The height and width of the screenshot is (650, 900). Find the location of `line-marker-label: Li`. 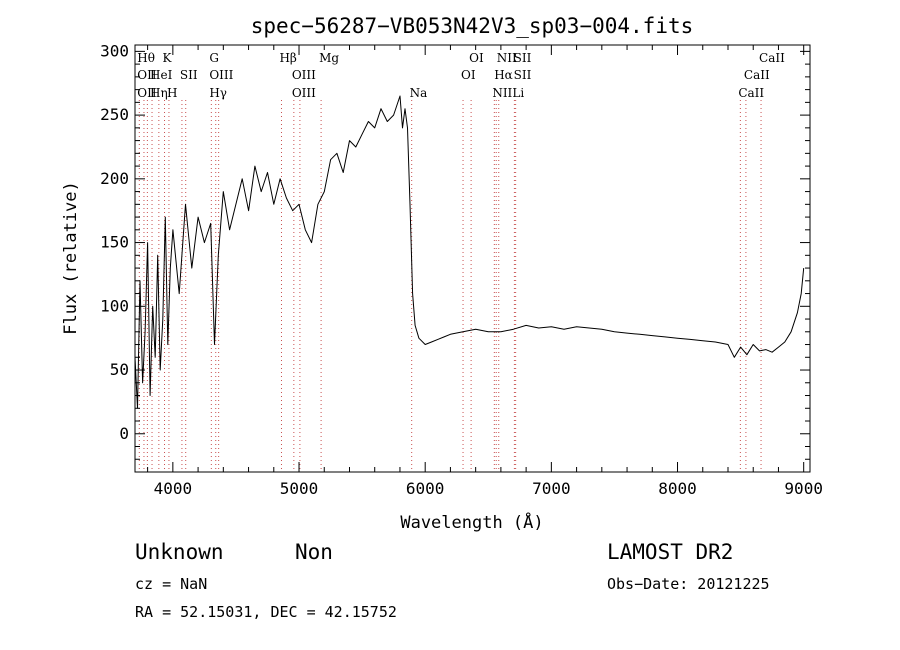

line-marker-label: Li is located at coordinates (518, 93).